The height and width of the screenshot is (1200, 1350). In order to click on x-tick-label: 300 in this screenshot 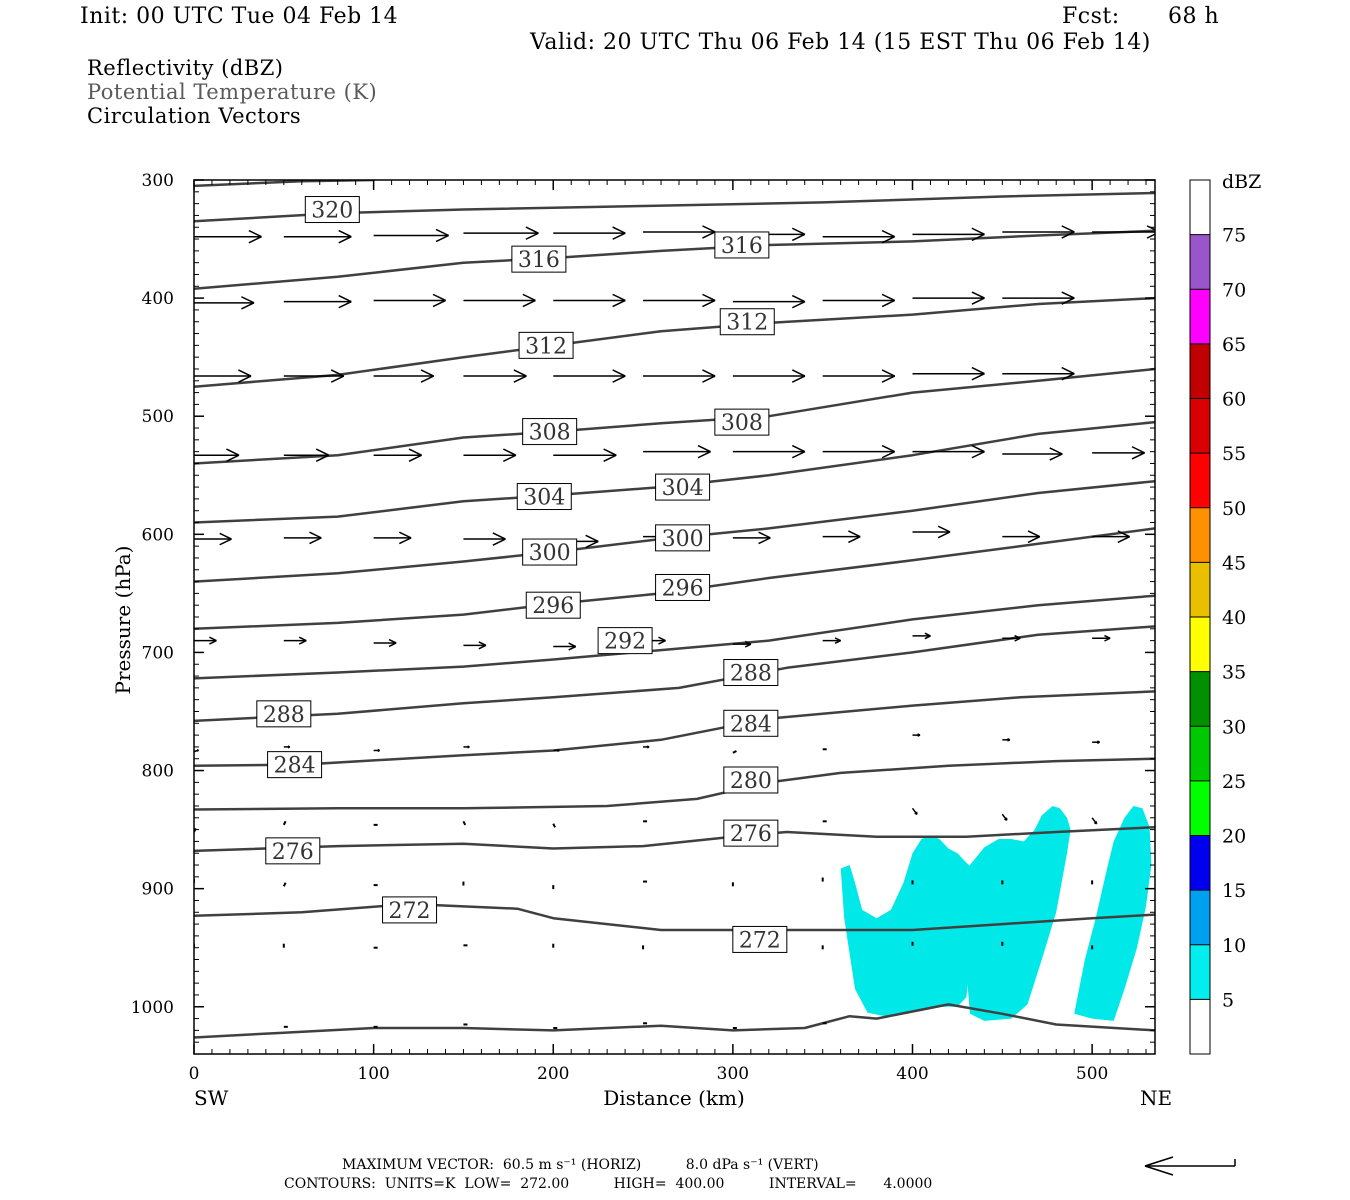, I will do `click(733, 1074)`.